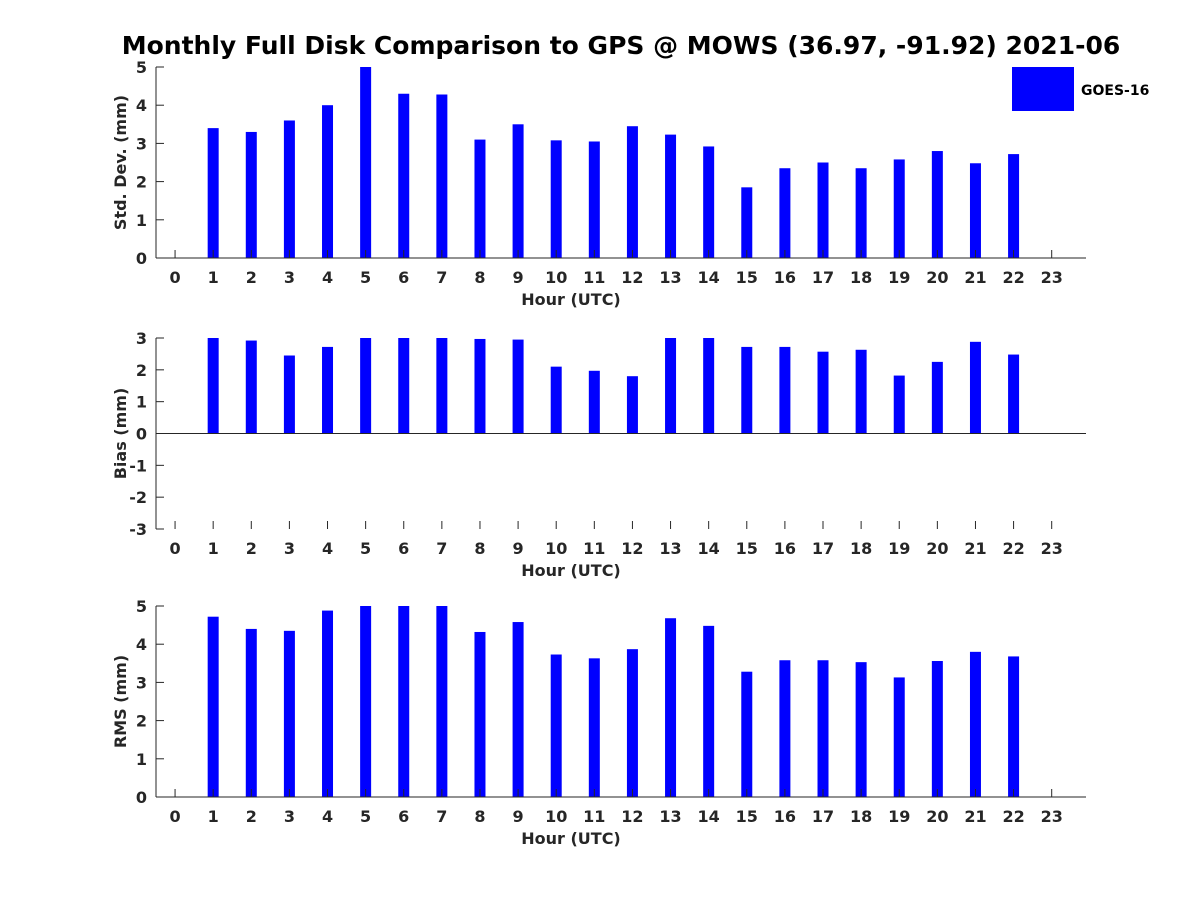 The image size is (1200, 900). I want to click on y-tick-label: 4, so click(141, 644).